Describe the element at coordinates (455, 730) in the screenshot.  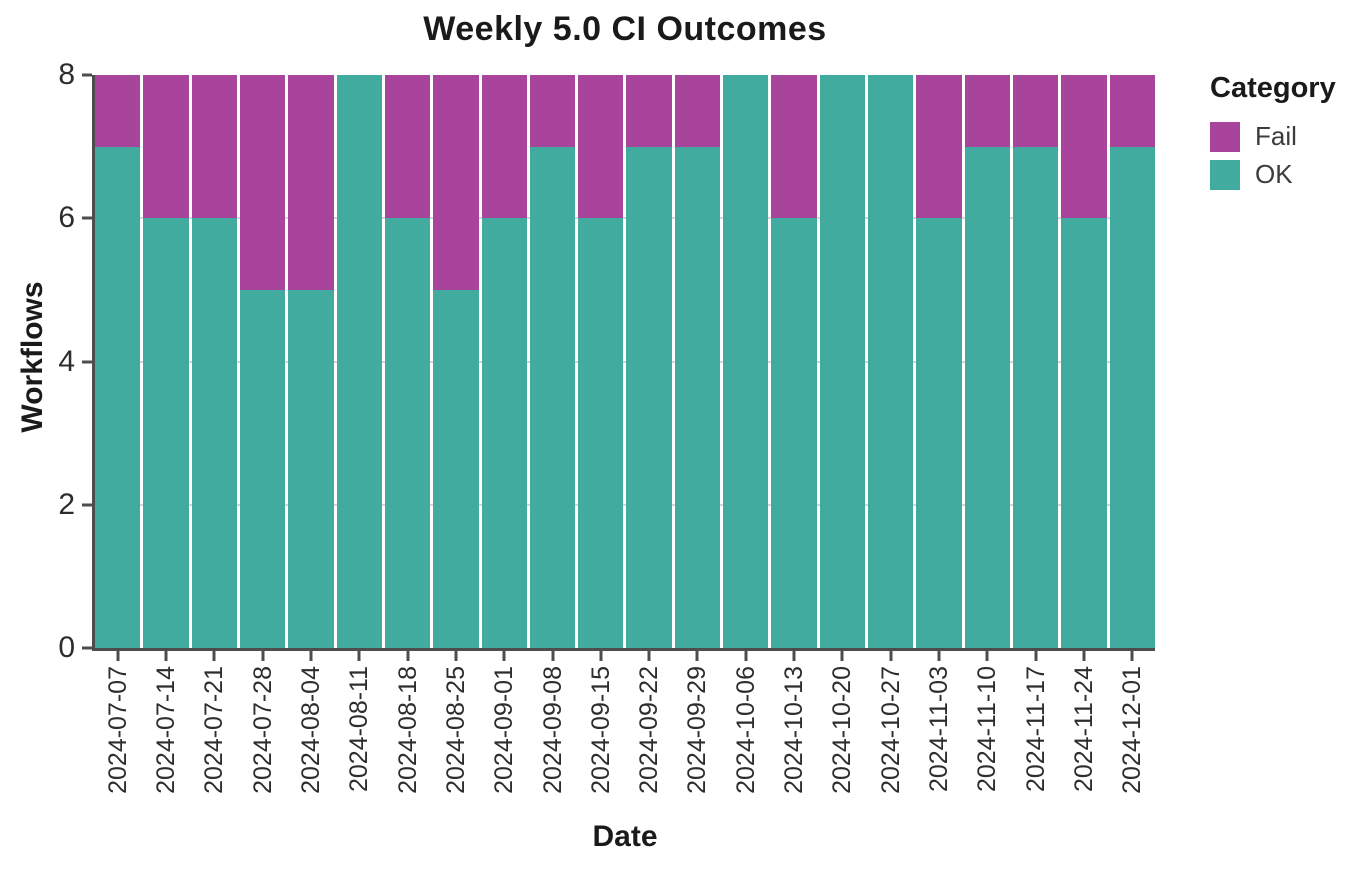
I see `x-tick-label-2024-08-25: 2024-08-25` at that location.